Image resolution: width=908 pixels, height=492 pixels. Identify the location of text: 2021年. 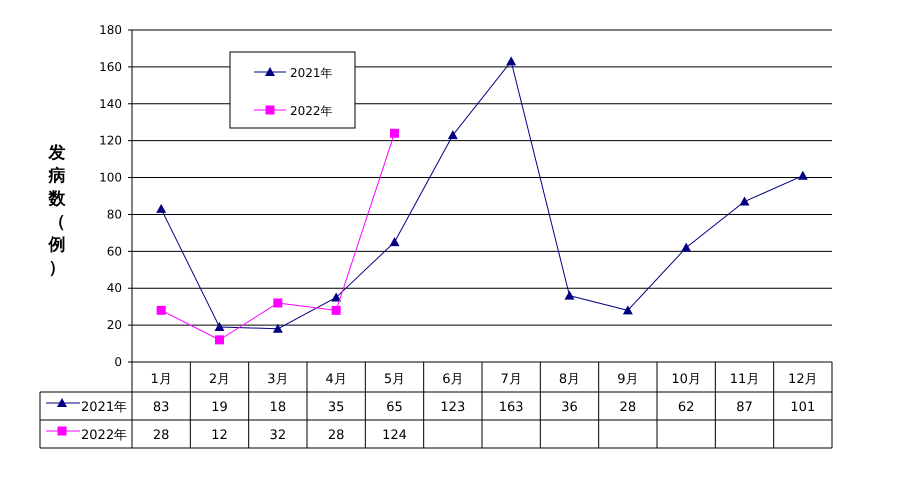
(104, 407).